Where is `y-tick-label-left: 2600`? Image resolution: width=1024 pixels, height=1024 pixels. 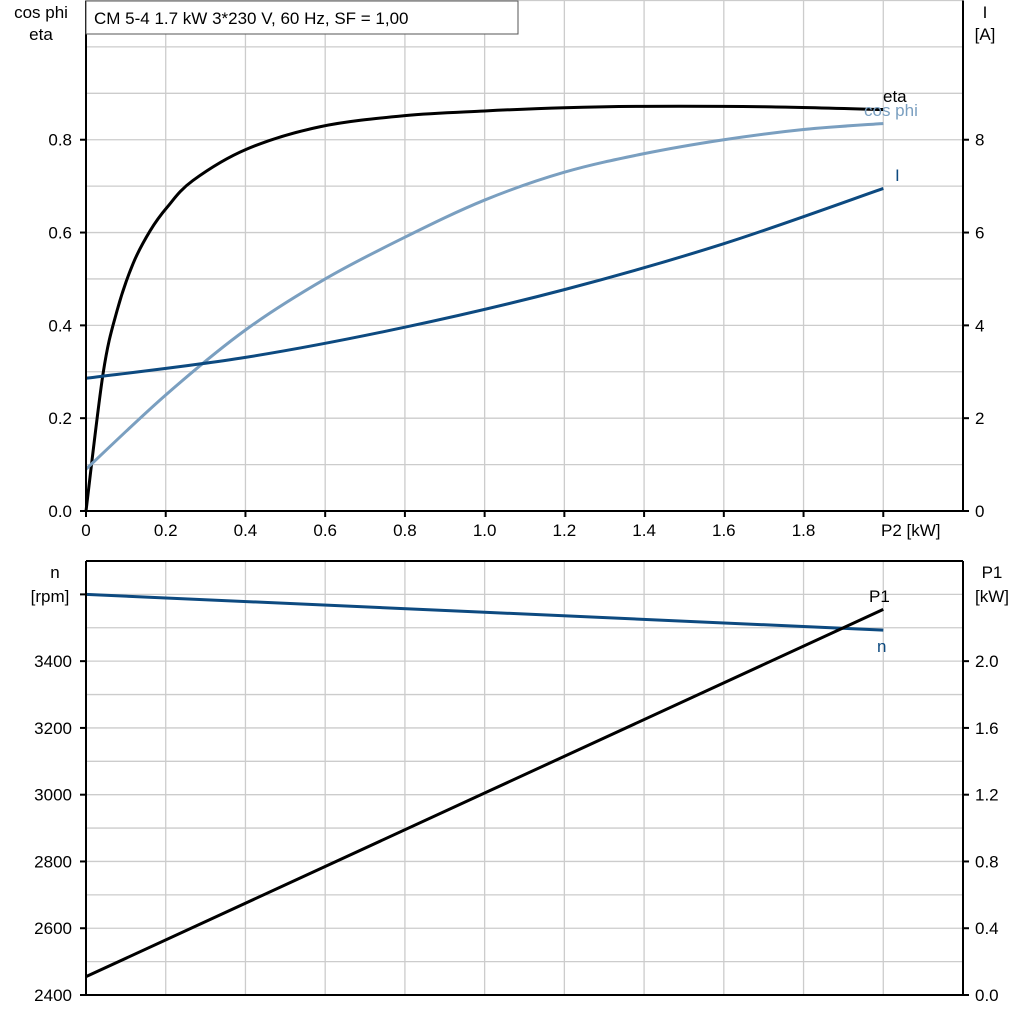 y-tick-label-left: 2600 is located at coordinates (53, 928).